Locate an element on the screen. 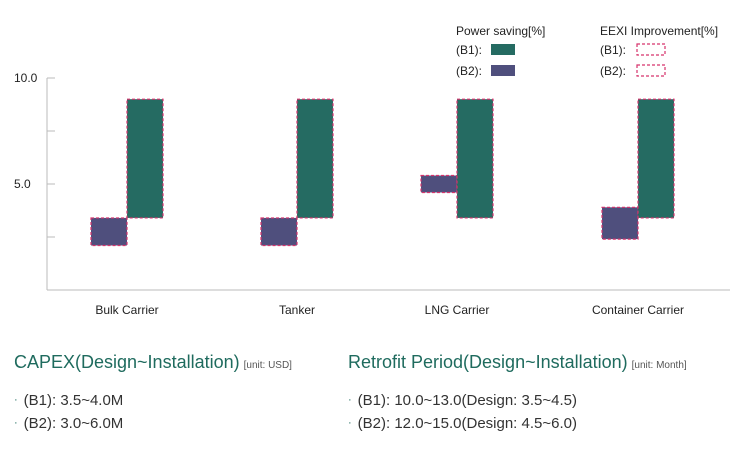  capex-list: · (B1): 3.5~4.0M · (B2): 3.0~6.0M is located at coordinates (153, 412).